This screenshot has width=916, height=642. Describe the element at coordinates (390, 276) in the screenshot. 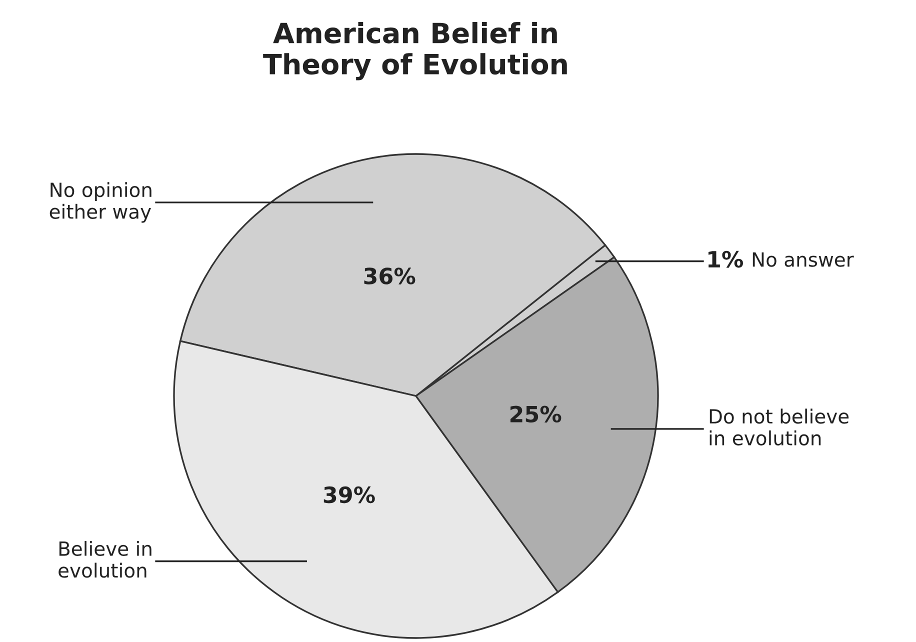

I see `data-label: 36%` at that location.